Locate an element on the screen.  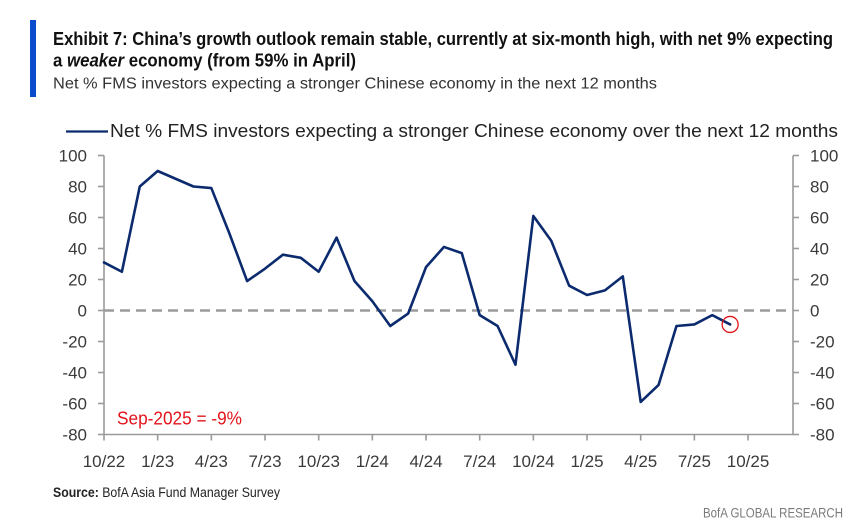
x-tick-label: 1/24 is located at coordinates (372, 461).